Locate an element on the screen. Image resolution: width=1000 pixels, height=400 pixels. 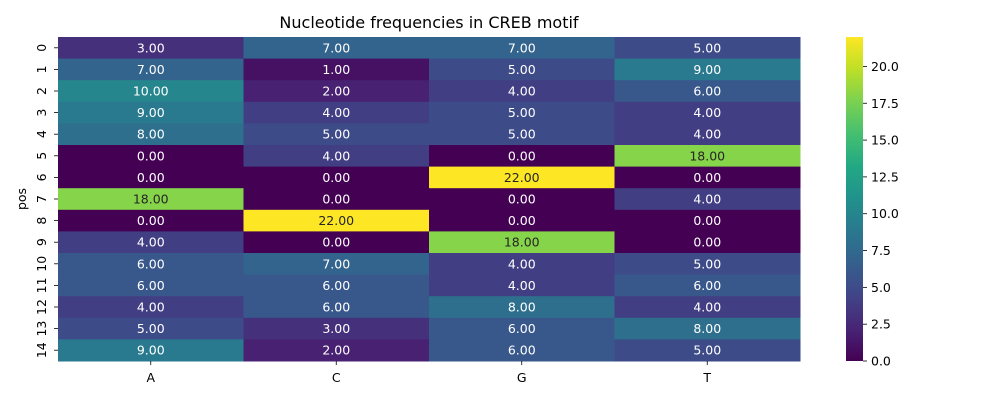
y-tick-label: 6 is located at coordinates (41, 177).